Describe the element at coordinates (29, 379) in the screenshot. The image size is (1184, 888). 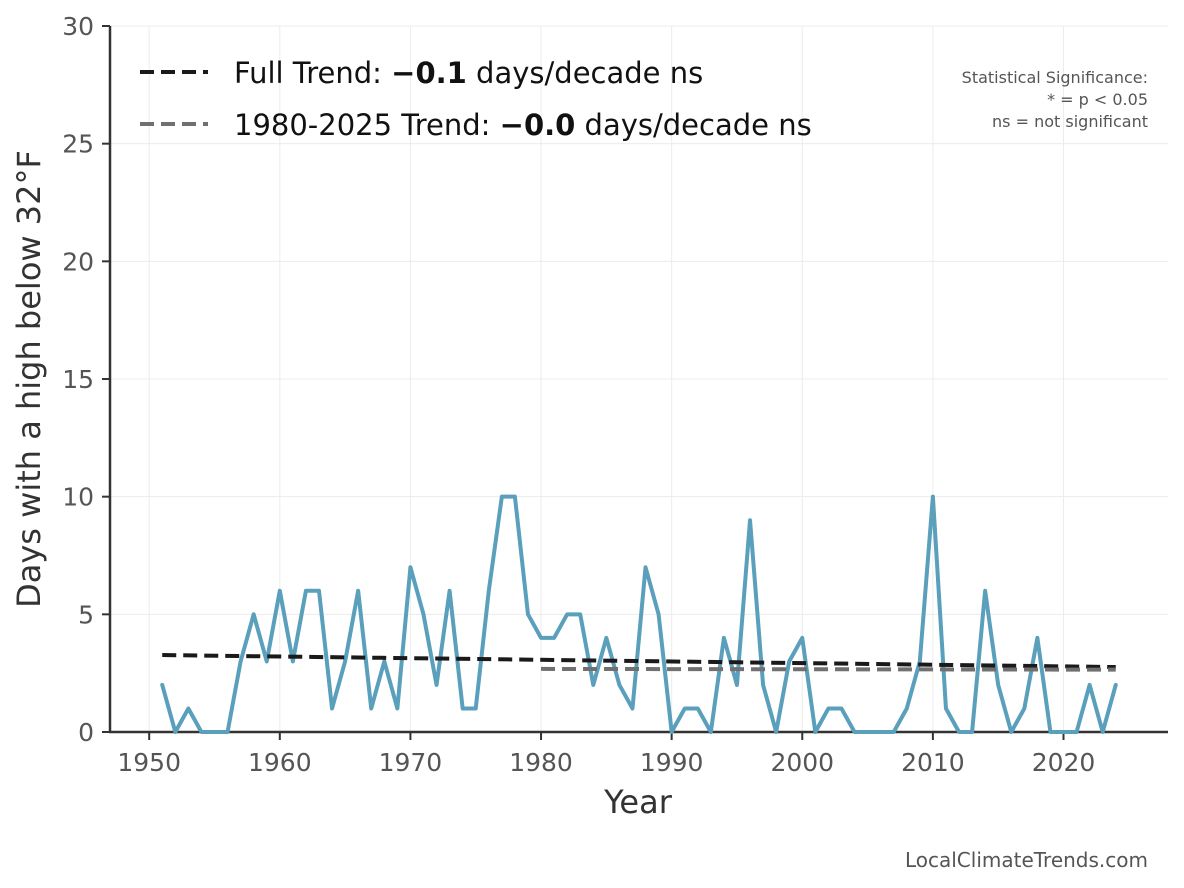
I see `y-axis-label: Days with a high below 32°F` at that location.